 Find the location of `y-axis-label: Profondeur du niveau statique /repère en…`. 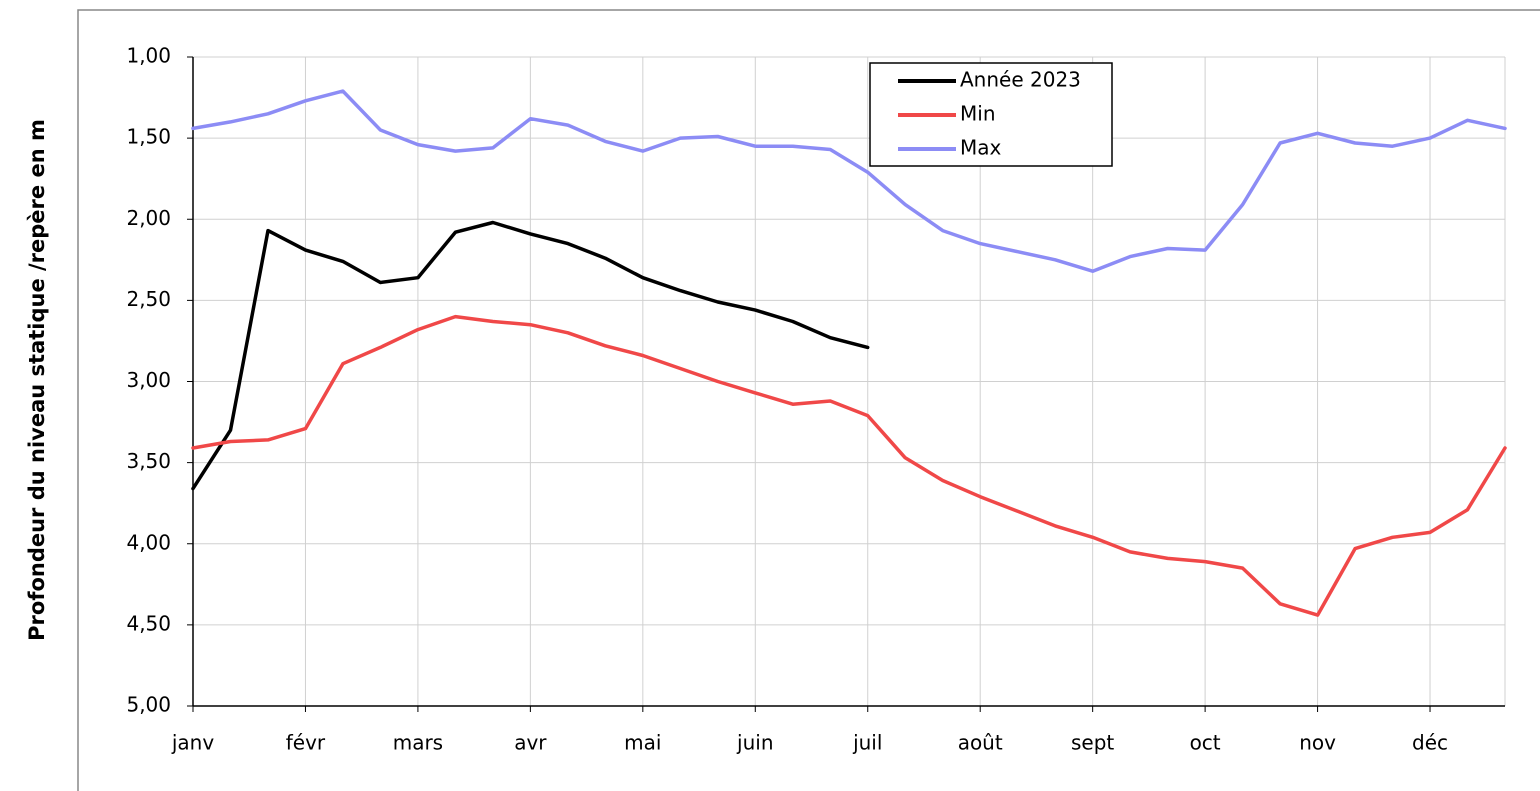

y-axis-label: Profondeur du niveau statique /repère en… is located at coordinates (37, 380).